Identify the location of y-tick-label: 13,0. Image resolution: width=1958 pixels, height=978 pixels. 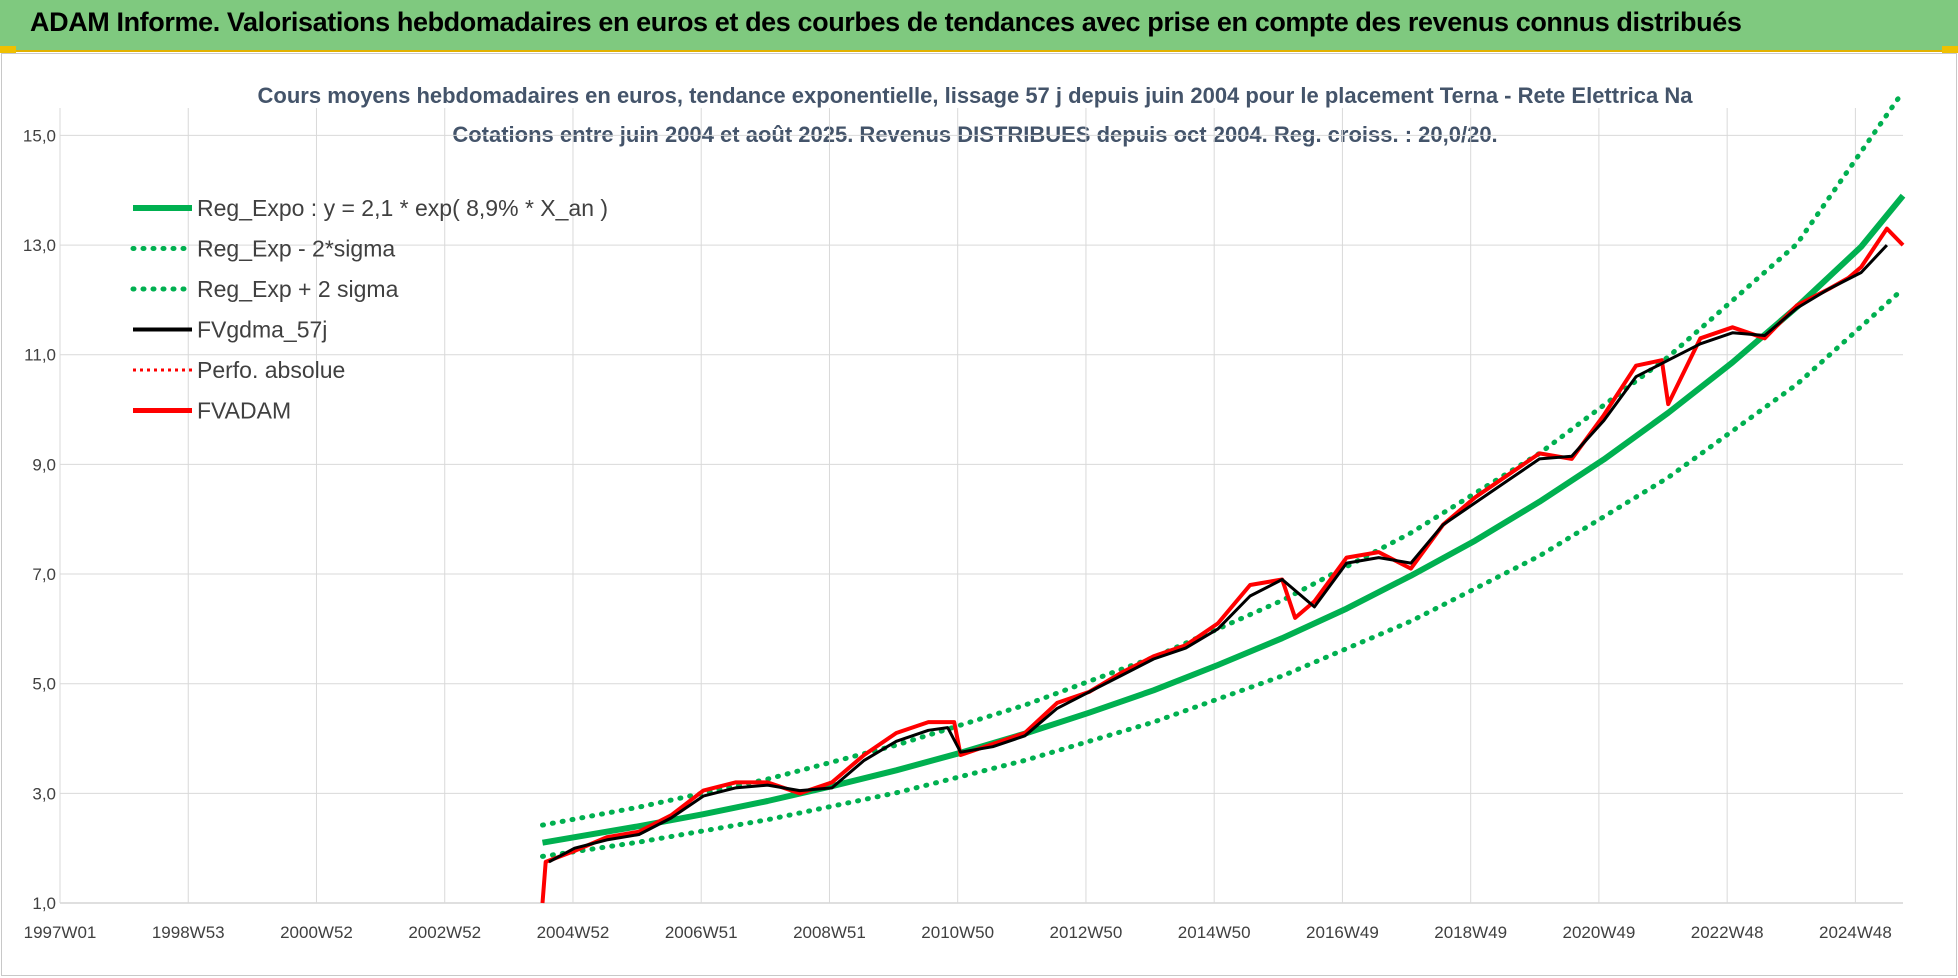
(39, 245).